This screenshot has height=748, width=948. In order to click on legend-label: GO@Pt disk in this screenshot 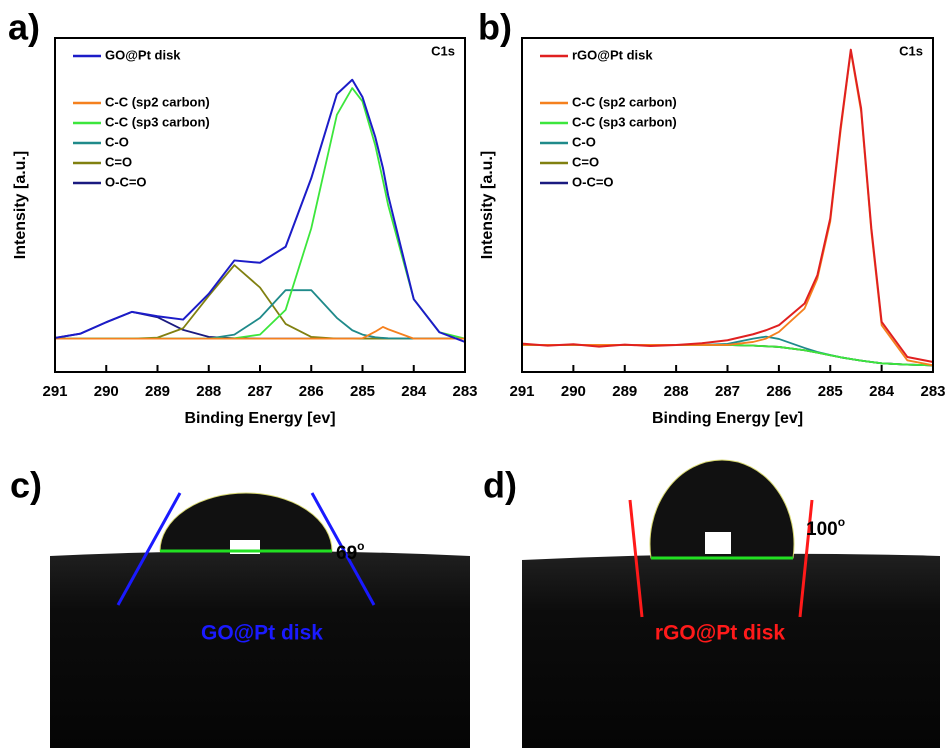, I will do `click(143, 54)`.